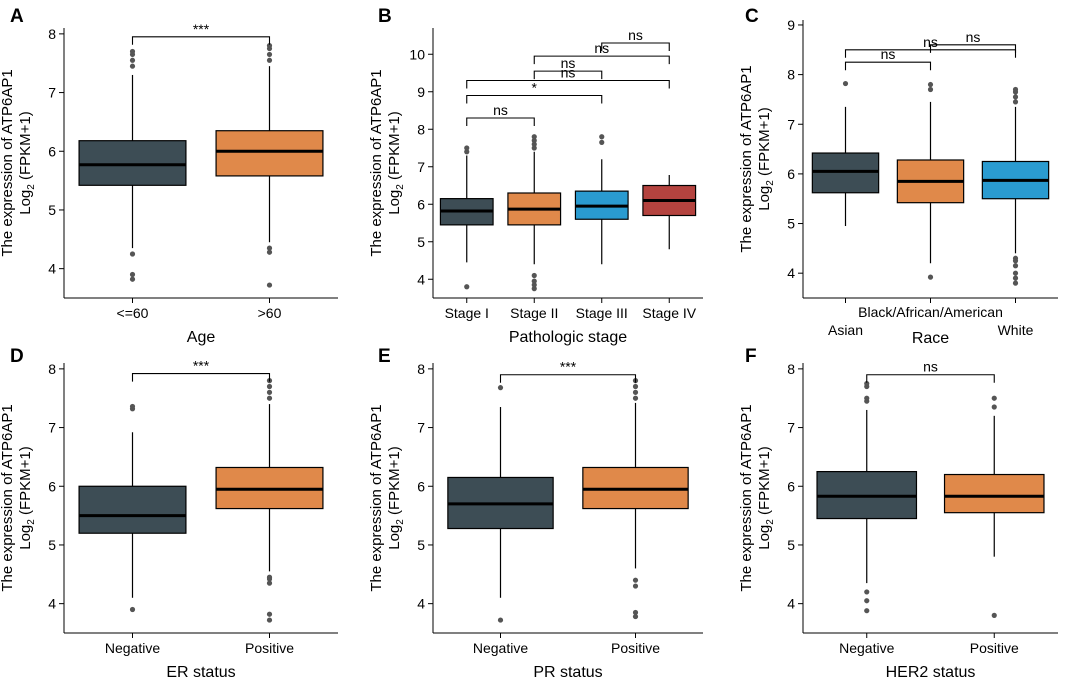 The image size is (1065, 680). Describe the element at coordinates (270, 313) in the screenshot. I see `x-tick-label: >60` at that location.